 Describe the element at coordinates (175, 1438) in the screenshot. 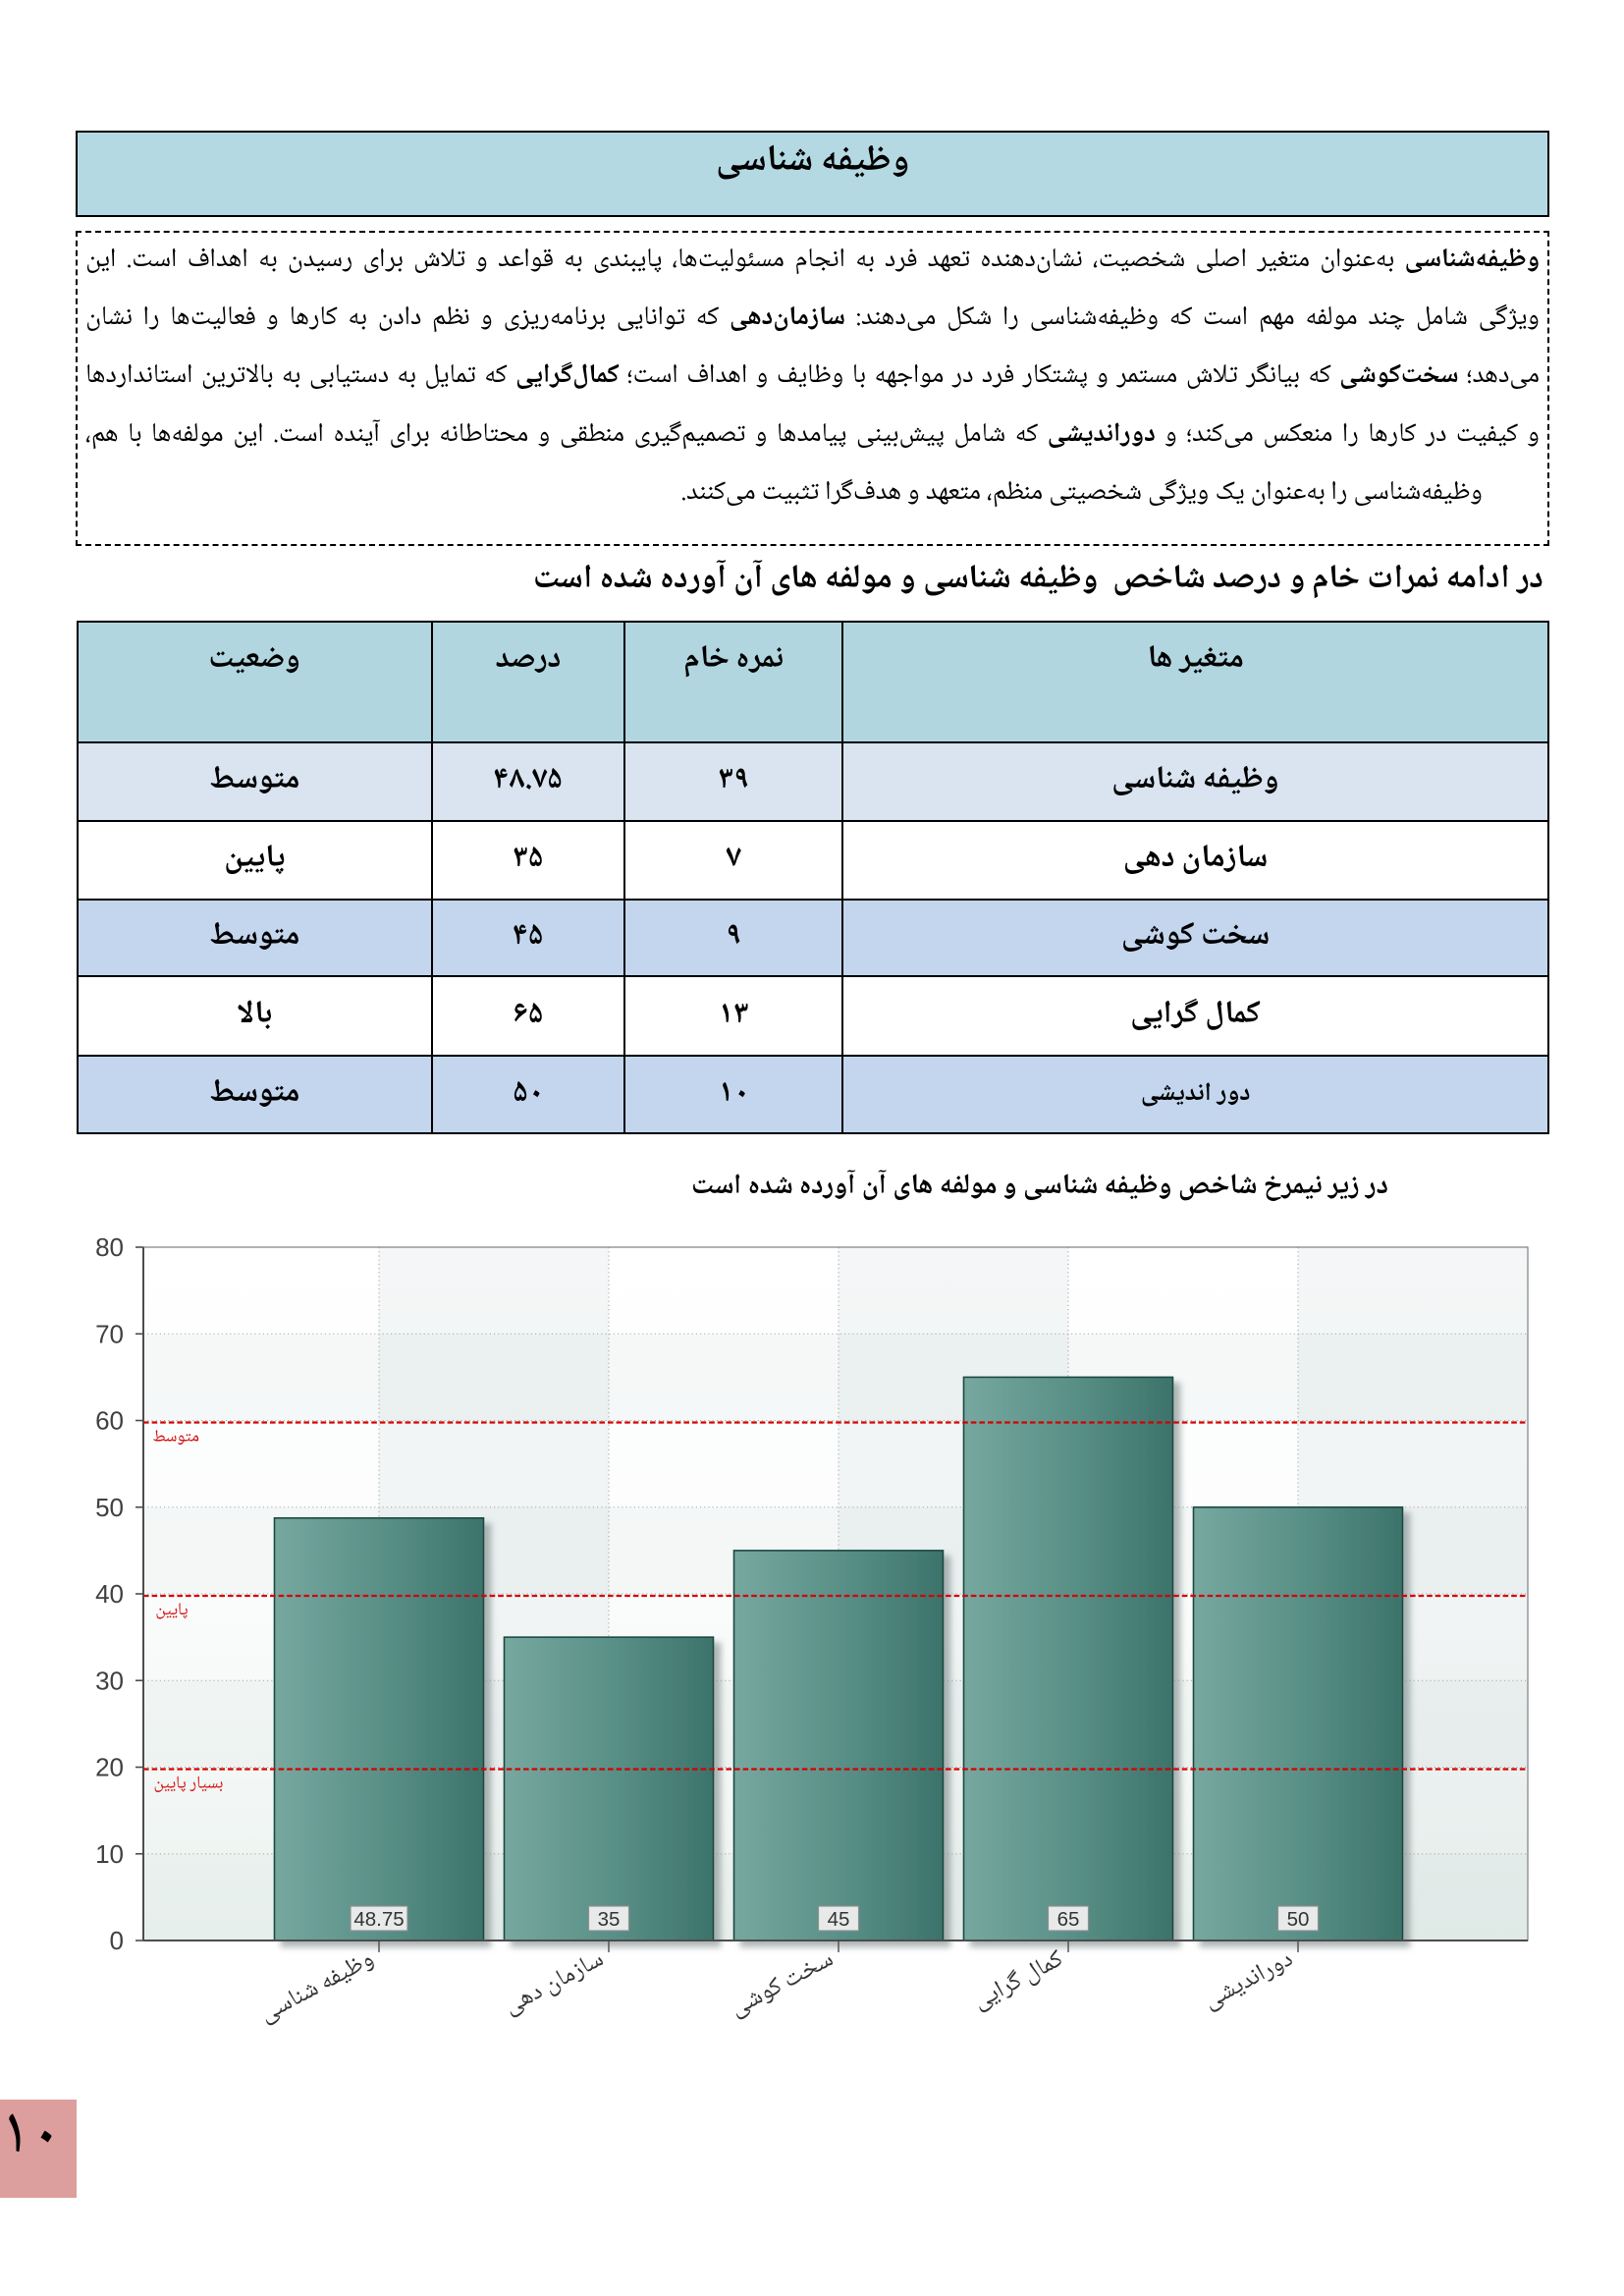

I see `svg-text: متوسط` at that location.